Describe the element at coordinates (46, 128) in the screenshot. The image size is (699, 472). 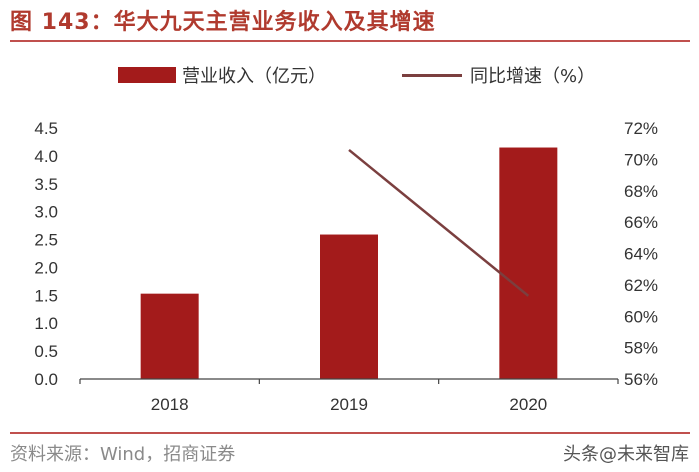
I see `y-left-tick-label: 4.5` at that location.